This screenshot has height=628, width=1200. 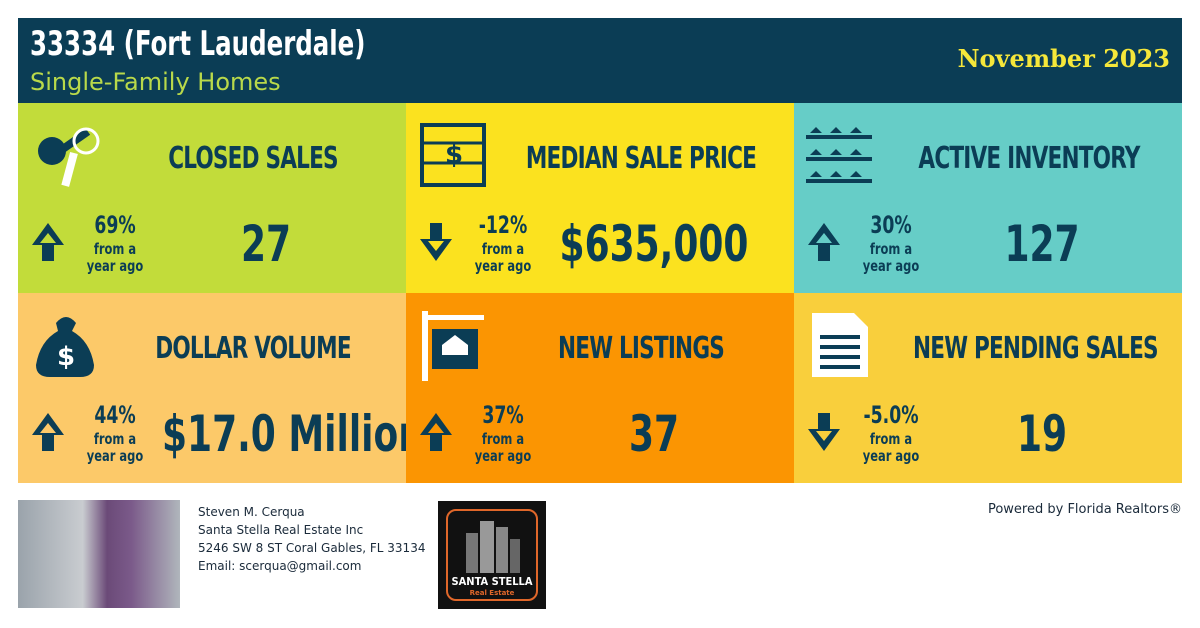 What do you see at coordinates (293, 434) in the screenshot?
I see `value: $17.0 Million` at bounding box center [293, 434].